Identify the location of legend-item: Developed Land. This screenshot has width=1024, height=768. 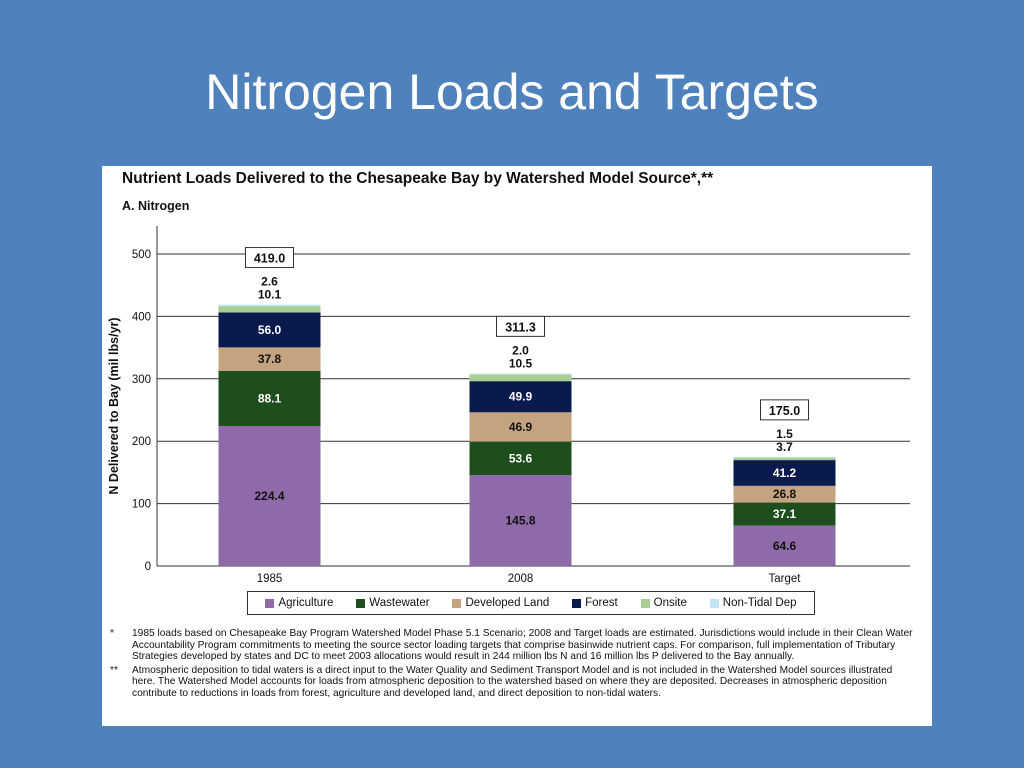
(500, 603).